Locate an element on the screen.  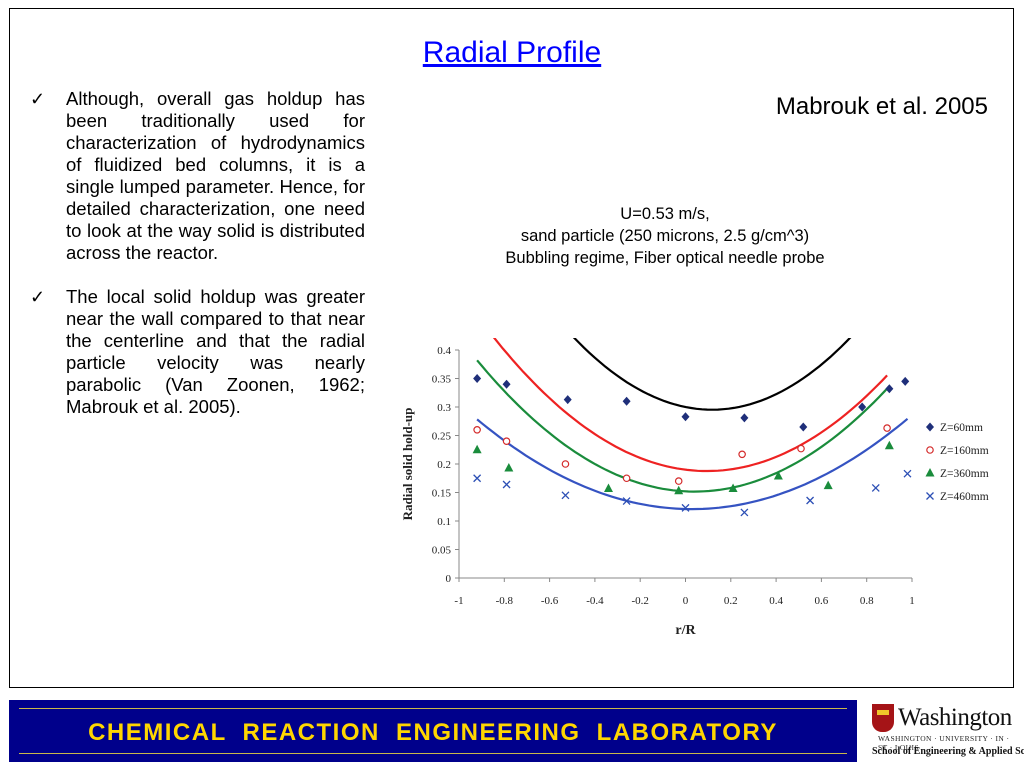
legend-label: Z=460mm is located at coordinates (964, 497).